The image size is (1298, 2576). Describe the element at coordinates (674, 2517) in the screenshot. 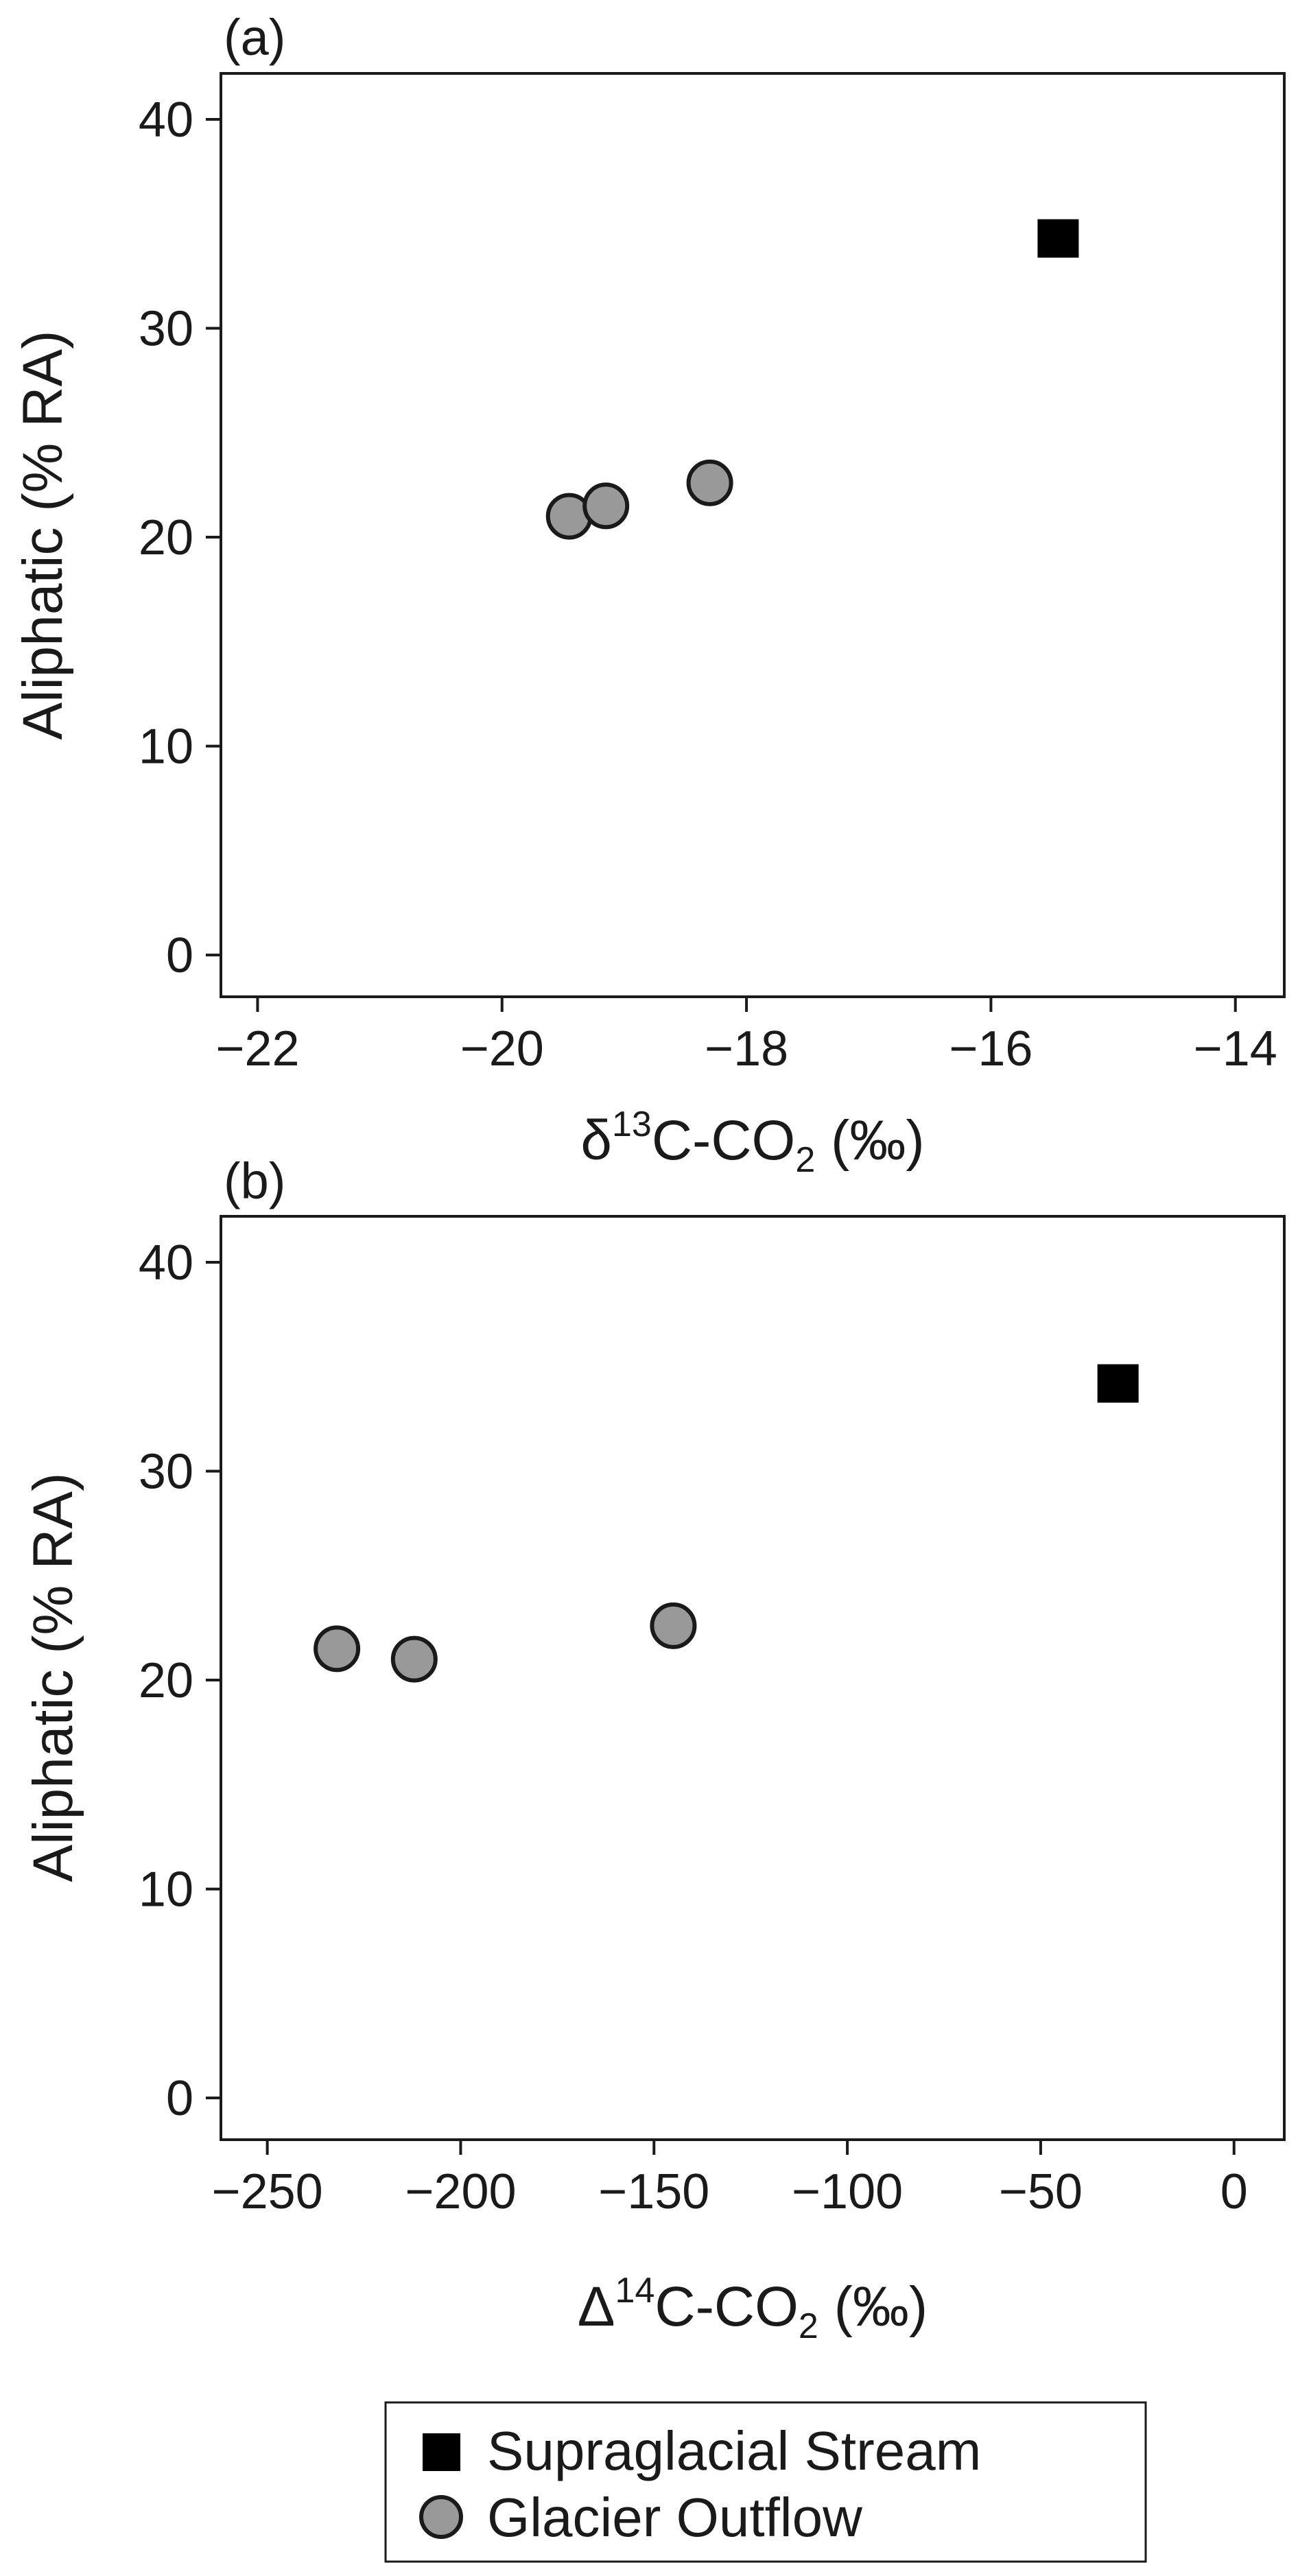

I see `legend-label-outflow: Glacier Outflow` at that location.